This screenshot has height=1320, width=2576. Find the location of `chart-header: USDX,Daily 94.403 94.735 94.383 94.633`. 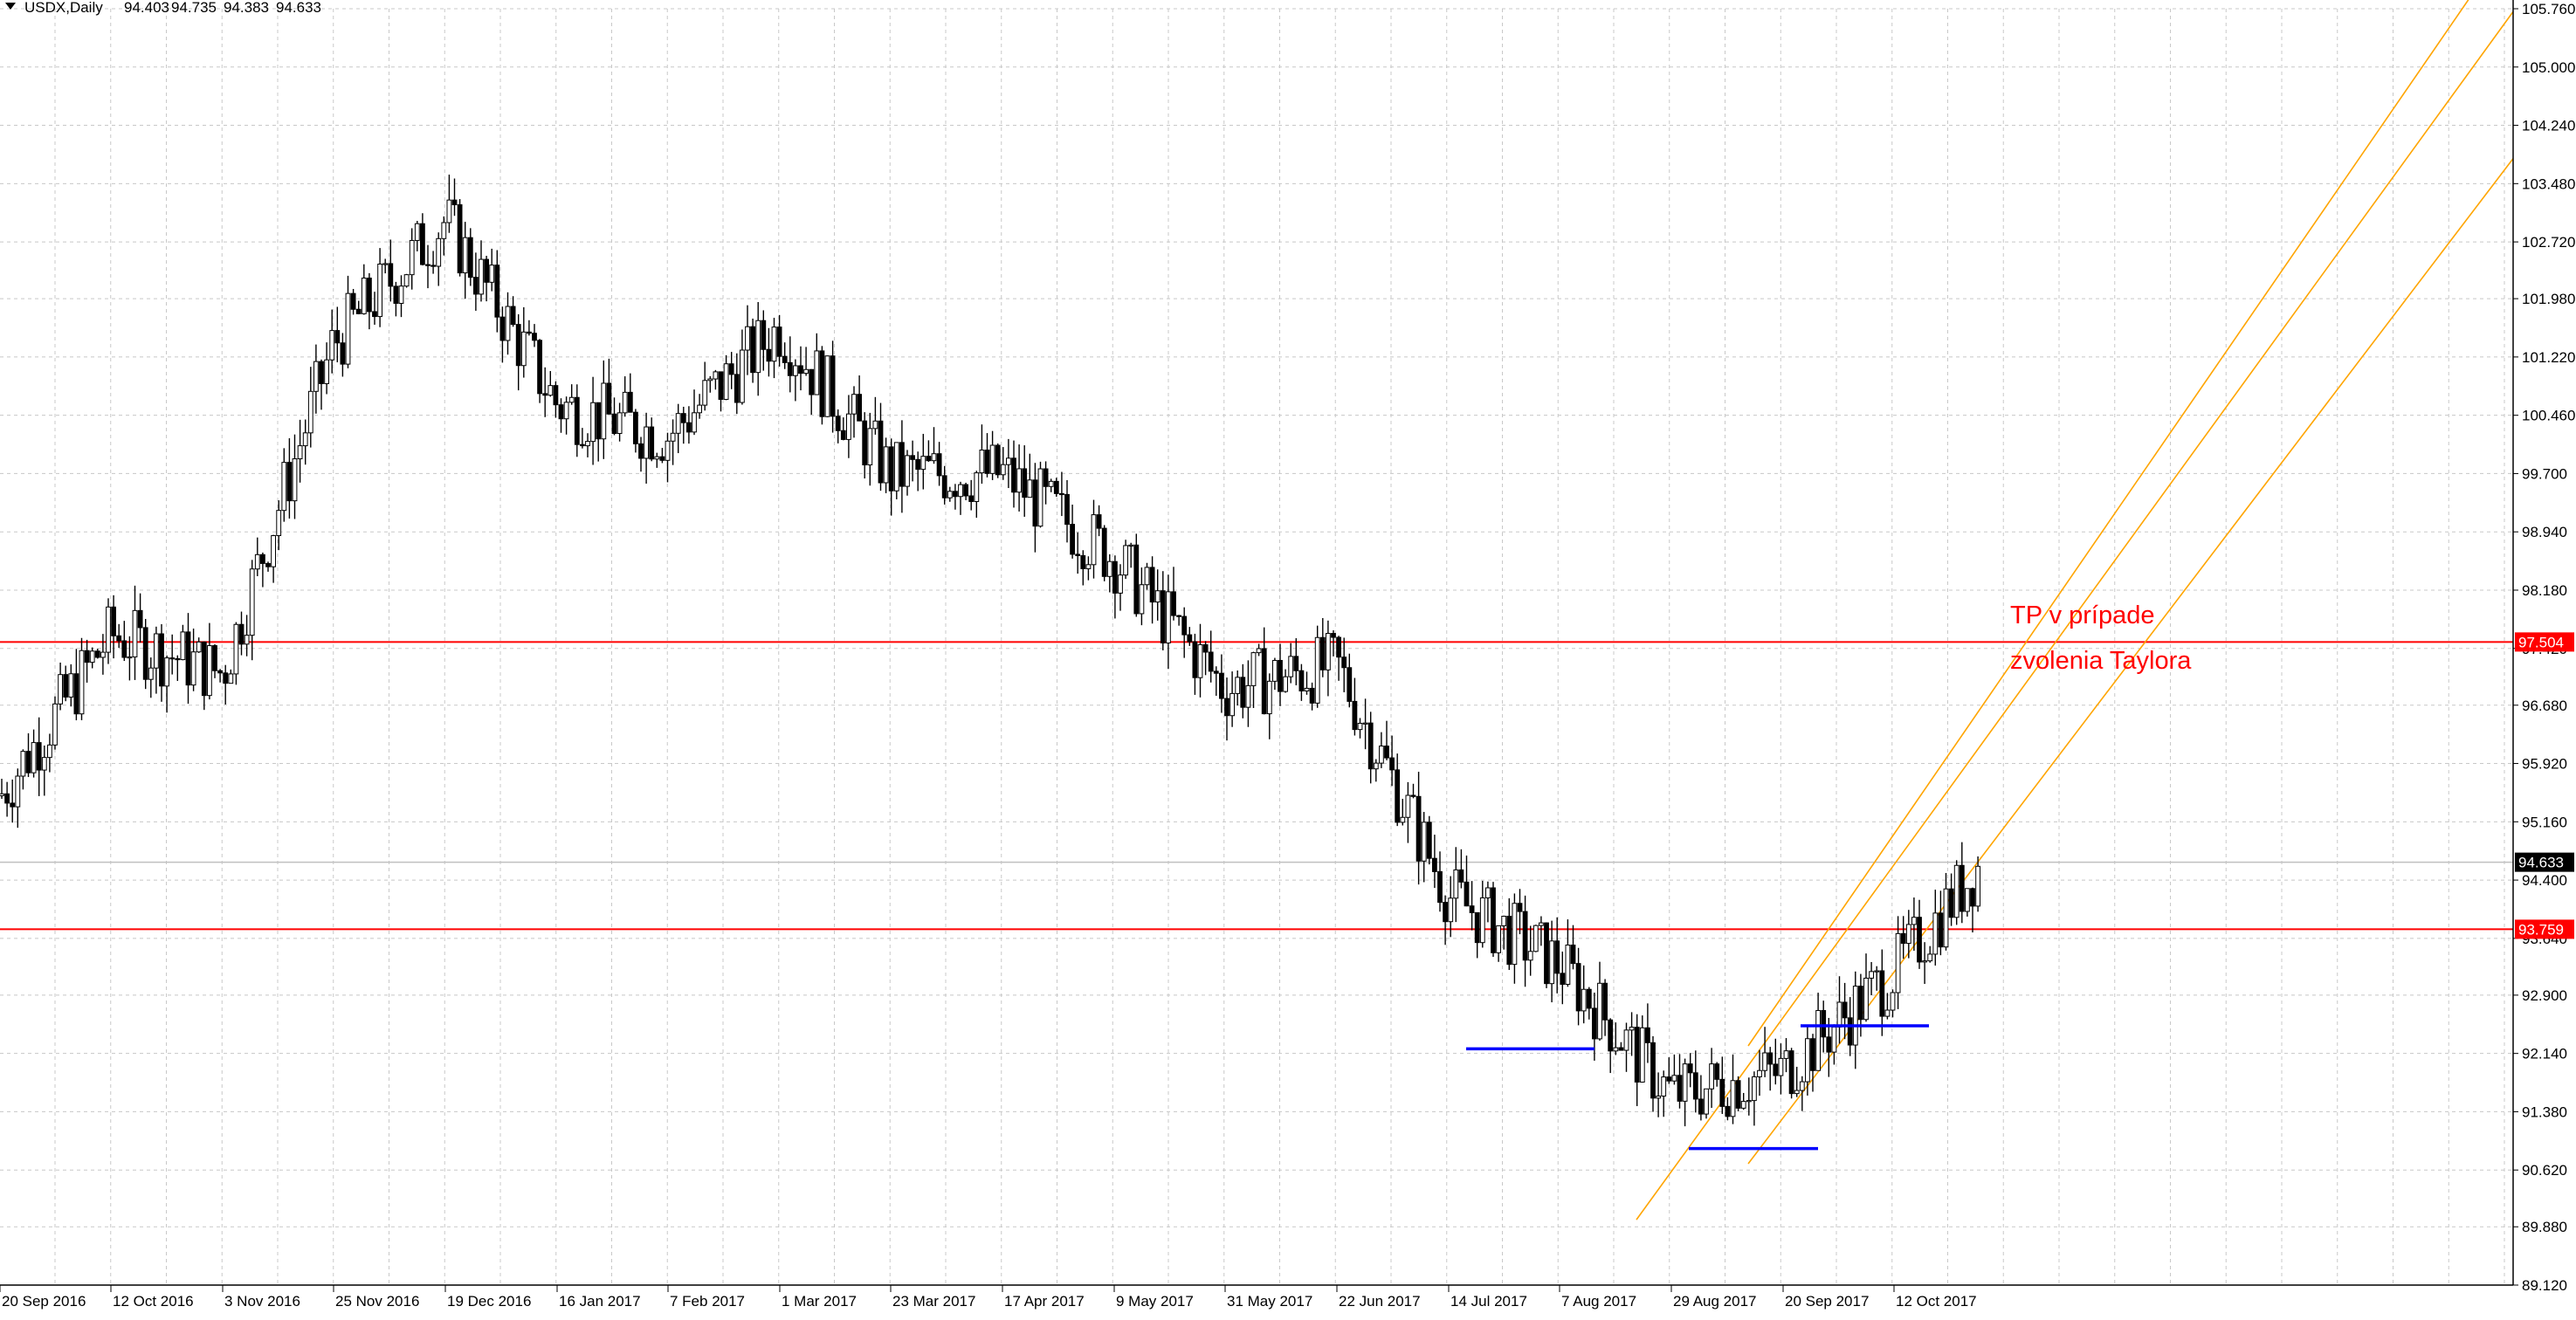

chart-header: USDX,Daily 94.403 94.735 94.383 94.633 is located at coordinates (163, 8).